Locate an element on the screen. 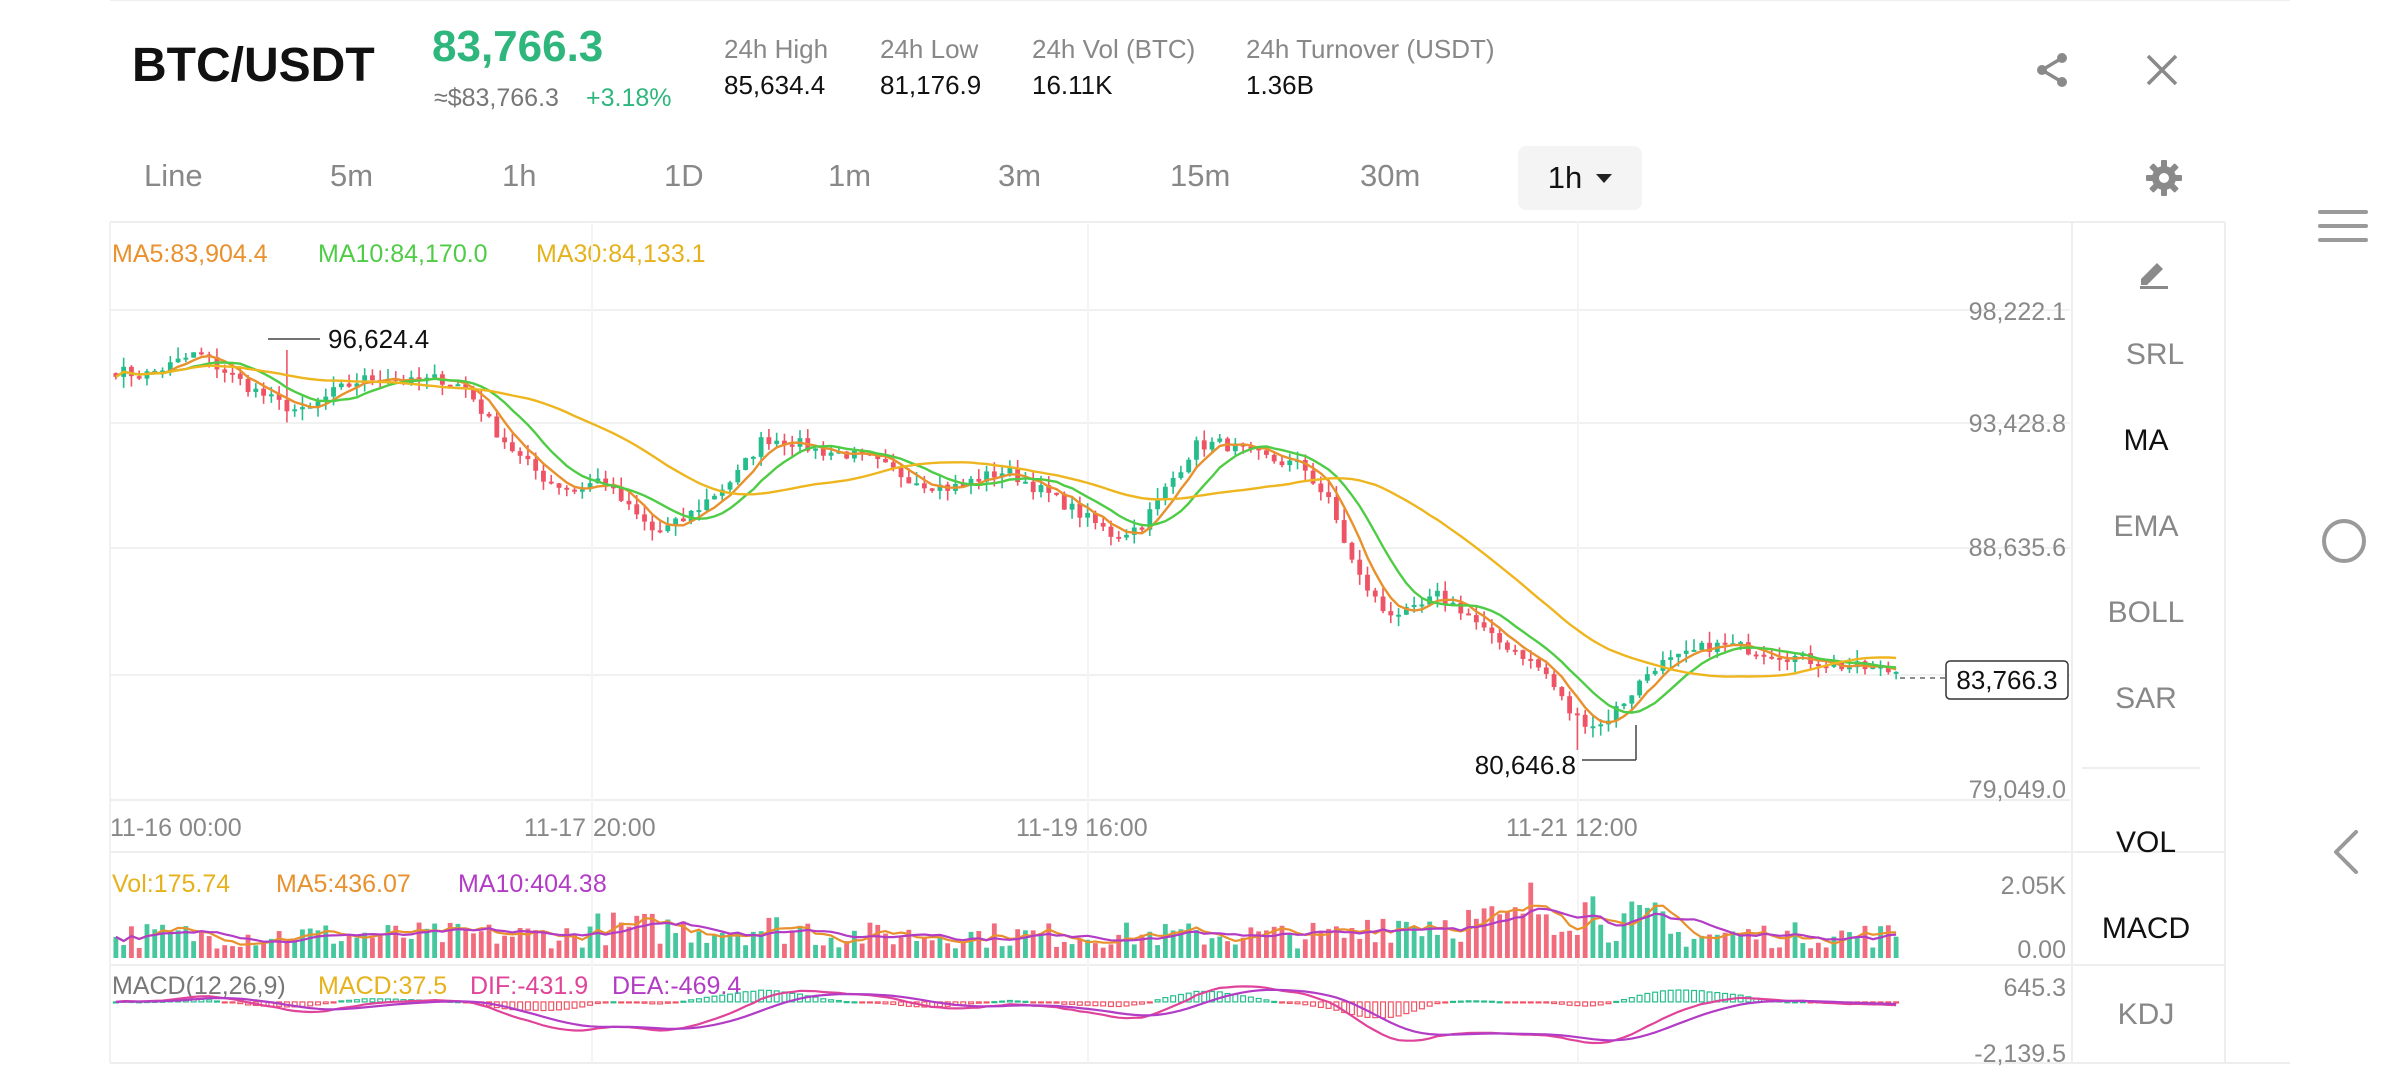 This screenshot has height=1080, width=2400. tab-line: Line is located at coordinates (173, 175).